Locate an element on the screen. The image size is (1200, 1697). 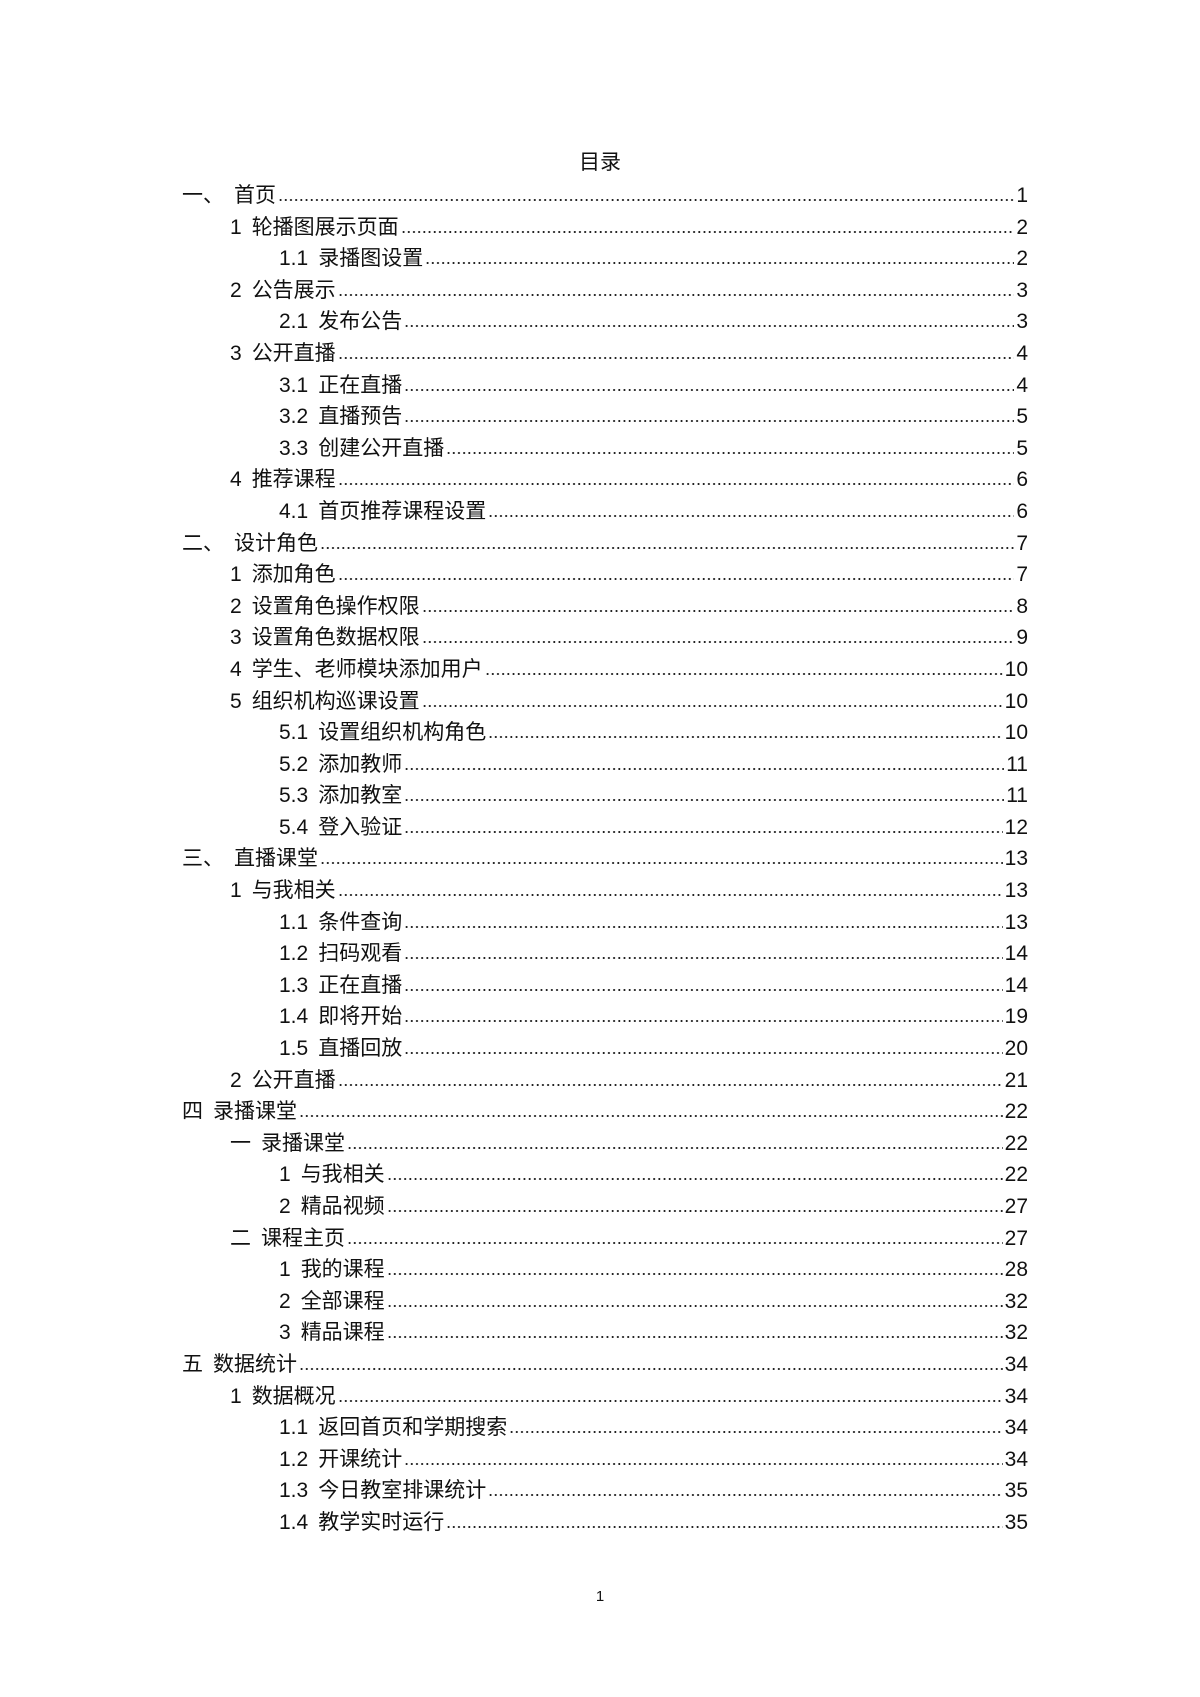
toc-entry: 五数据统计 34 is located at coordinates (605, 1365).